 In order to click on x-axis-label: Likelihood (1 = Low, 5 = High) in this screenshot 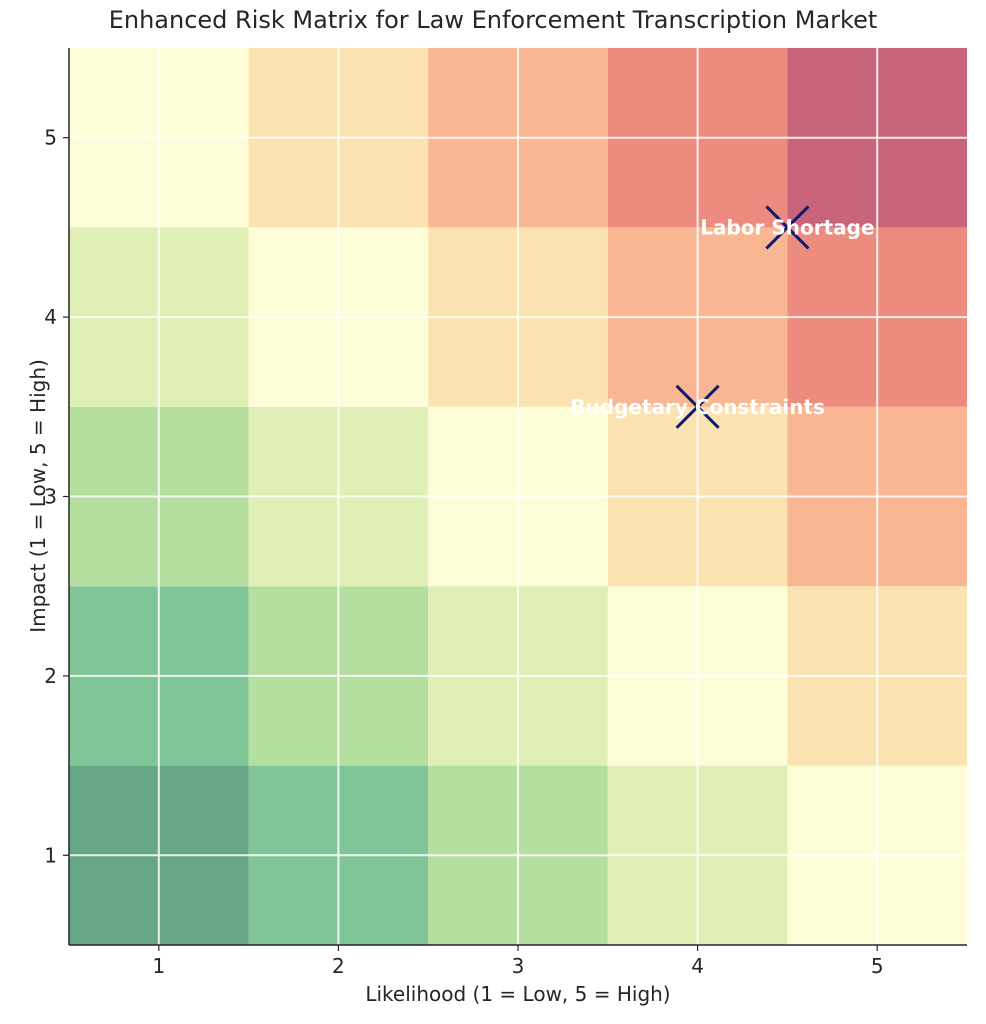, I will do `click(518, 994)`.